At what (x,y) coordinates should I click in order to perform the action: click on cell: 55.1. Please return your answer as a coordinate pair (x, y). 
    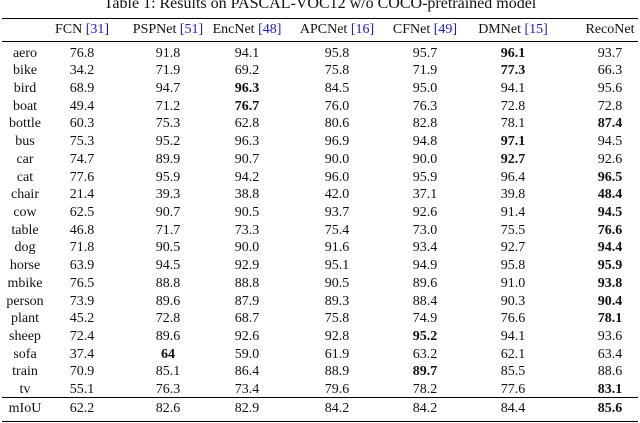
    Looking at the image, I should click on (82, 390).